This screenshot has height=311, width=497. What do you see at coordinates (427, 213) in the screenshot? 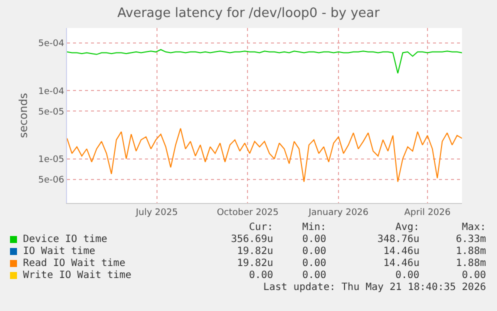
I see `x-tick-label: April 2026` at bounding box center [427, 213].